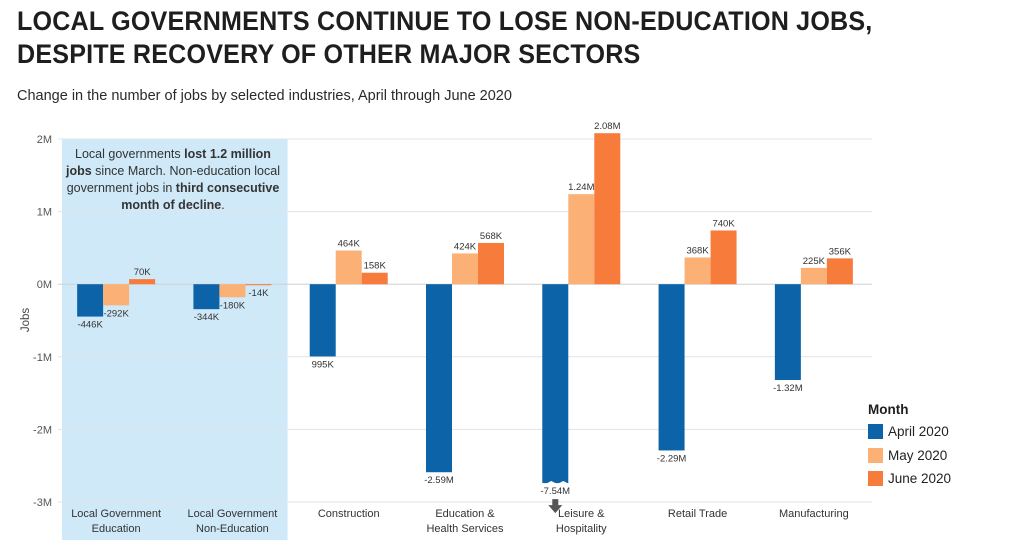  What do you see at coordinates (349, 244) in the screenshot?
I see `data-label-construction-may-2020: 464K` at bounding box center [349, 244].